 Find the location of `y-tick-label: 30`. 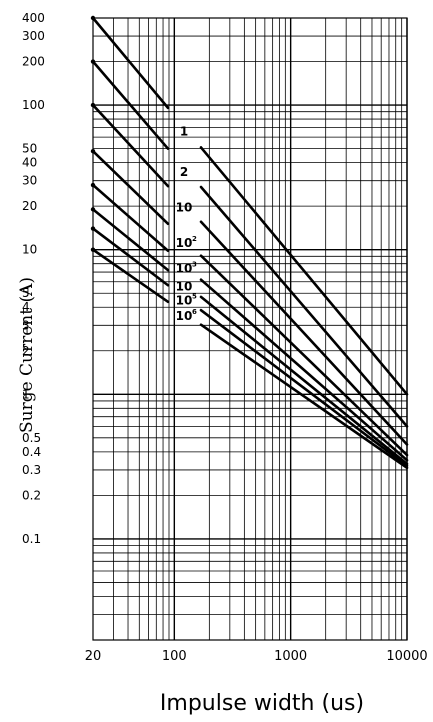

y-tick-label: 30 is located at coordinates (29, 181).